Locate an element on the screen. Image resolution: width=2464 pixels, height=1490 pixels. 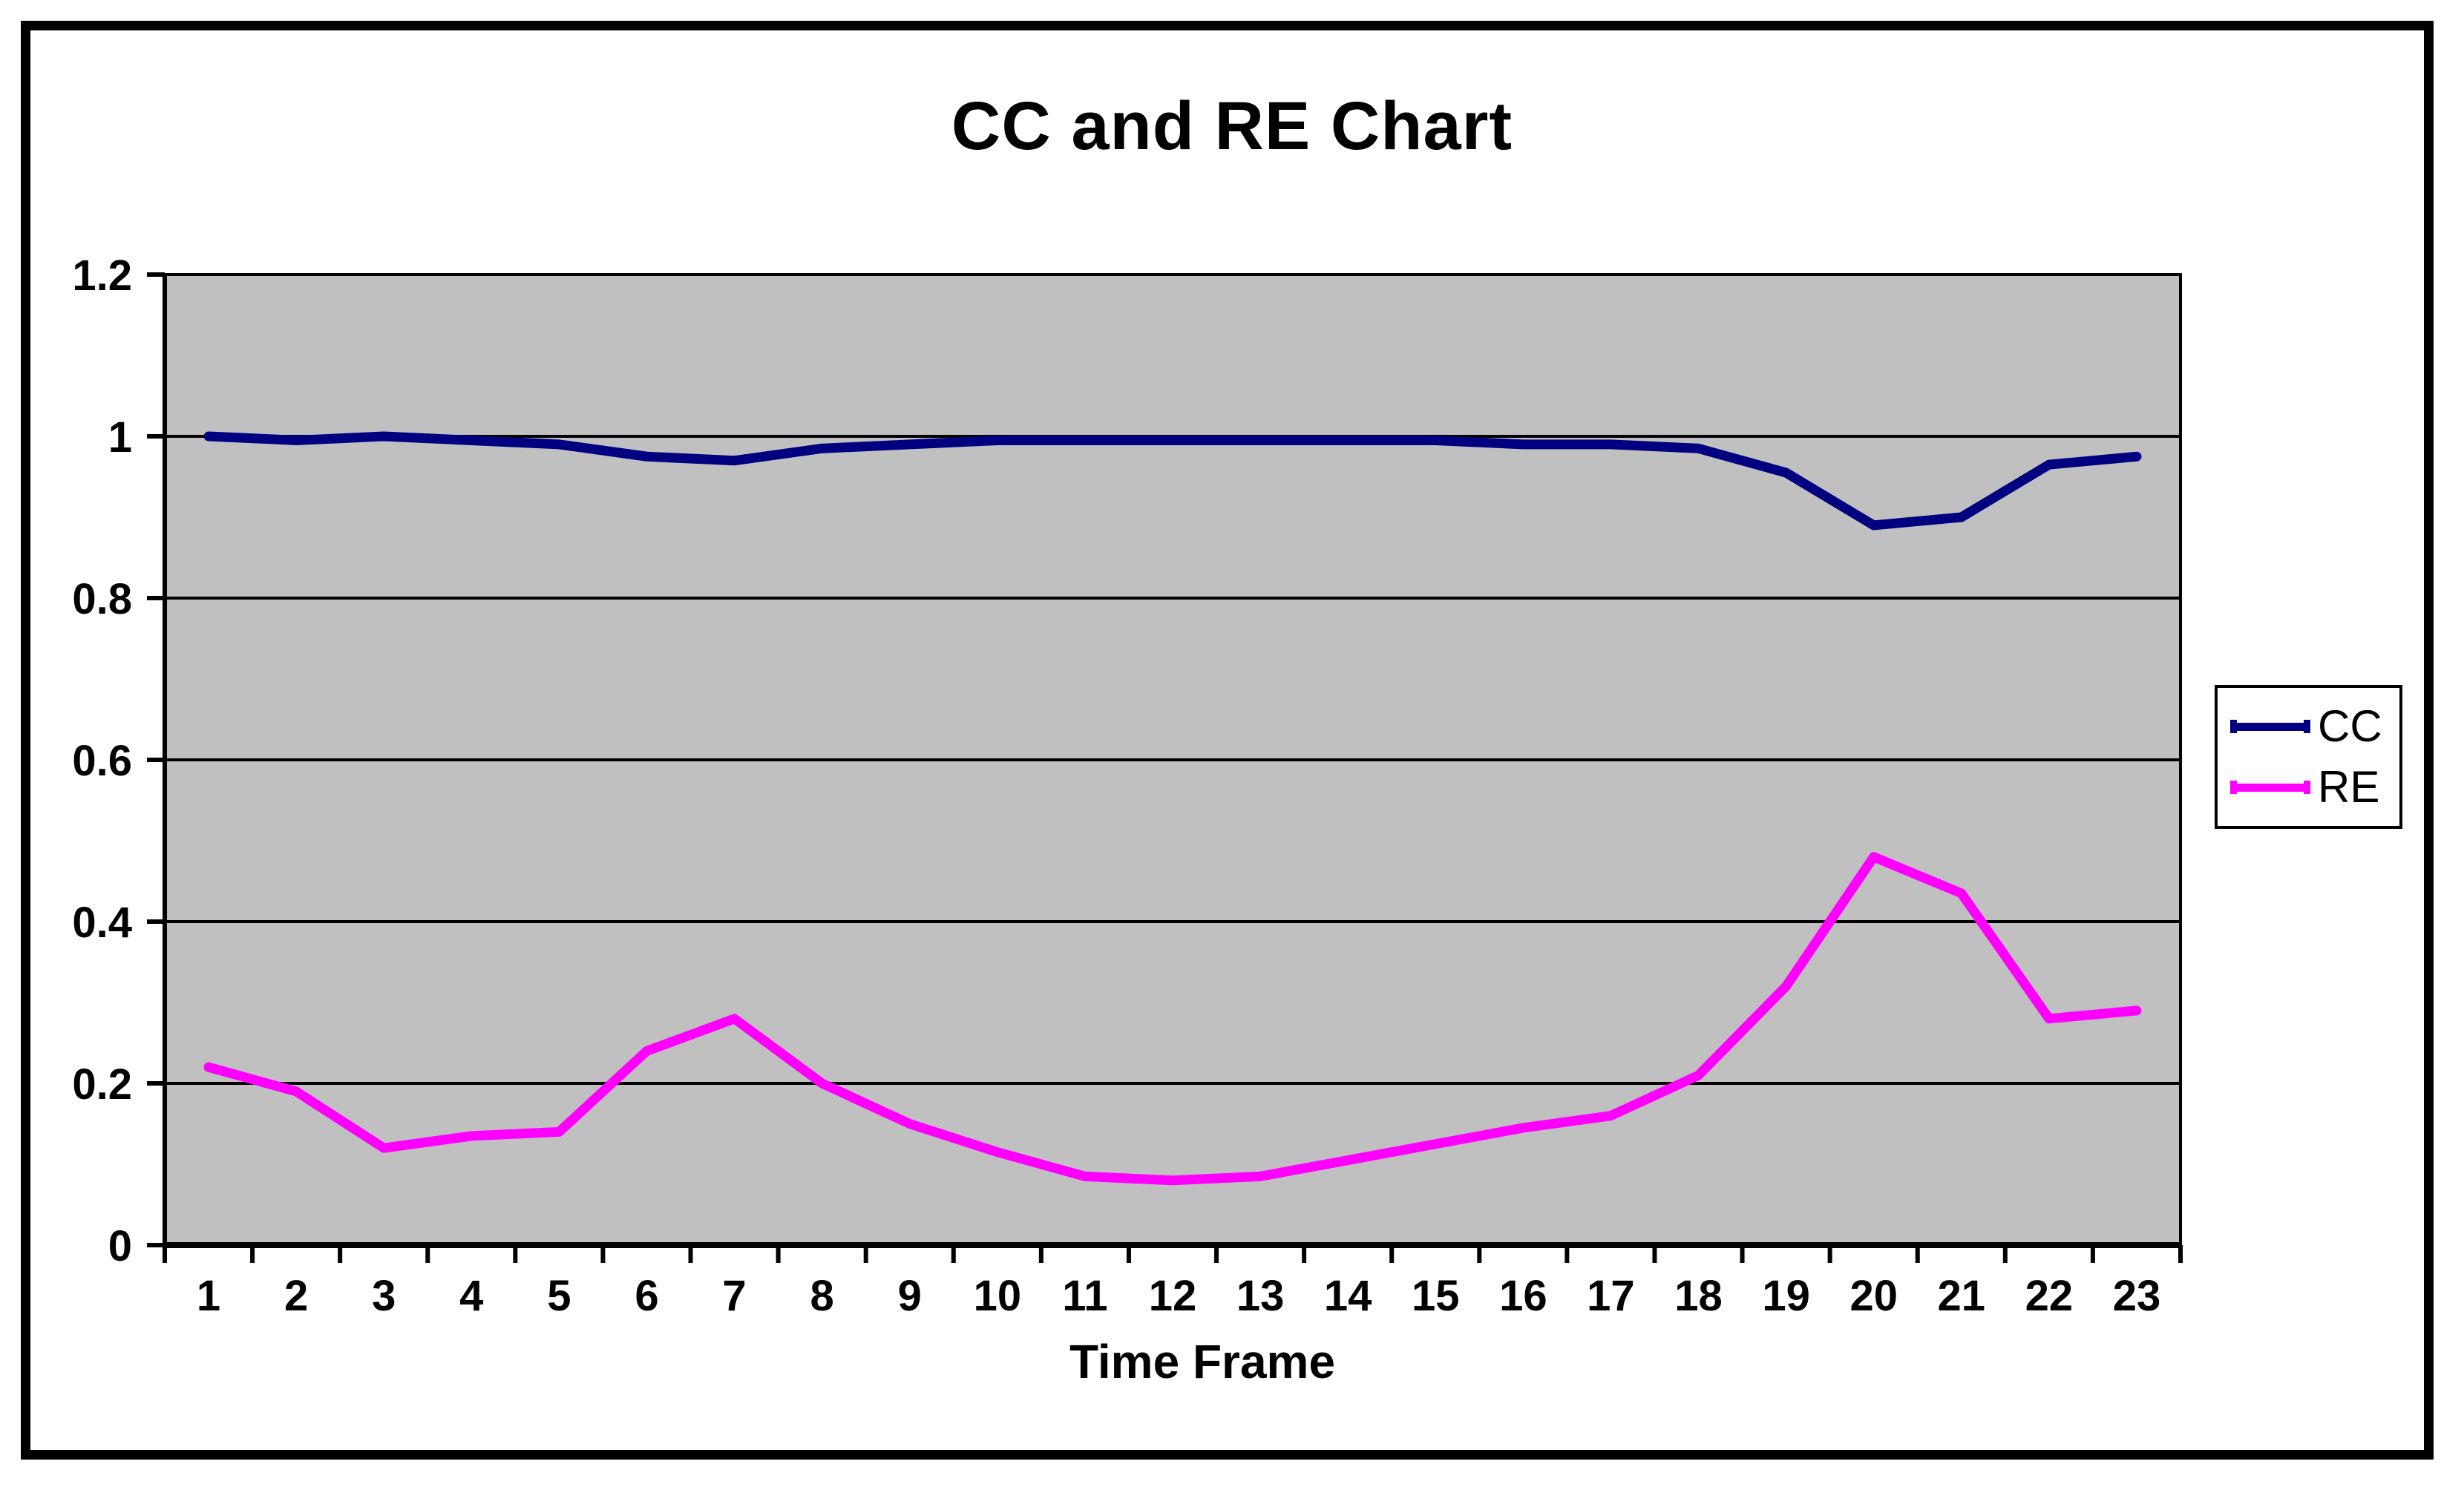
x-tick-label: 10 is located at coordinates (998, 1296).